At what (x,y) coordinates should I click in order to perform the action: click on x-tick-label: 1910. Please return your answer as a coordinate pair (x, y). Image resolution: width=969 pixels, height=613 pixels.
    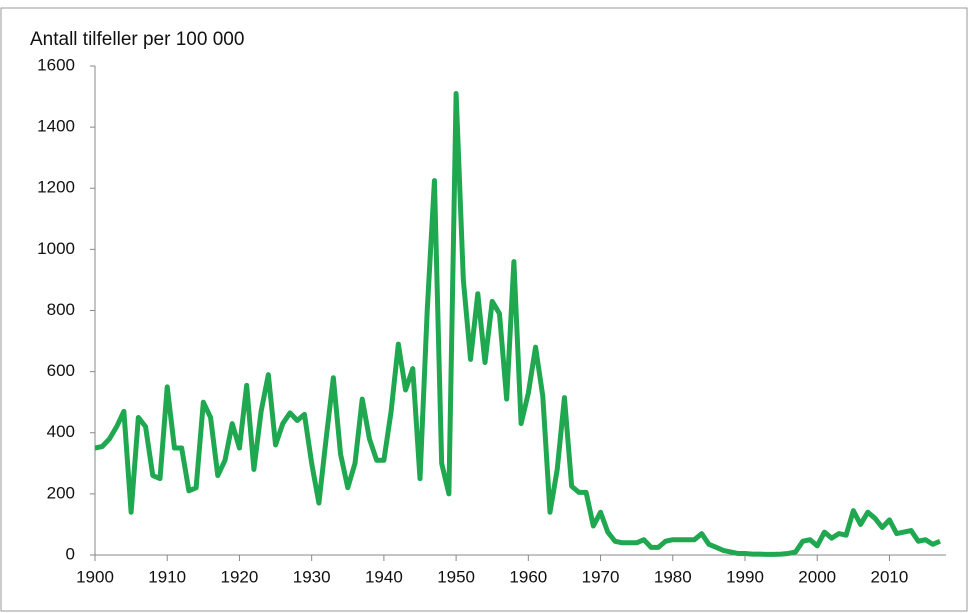
    Looking at the image, I should click on (167, 576).